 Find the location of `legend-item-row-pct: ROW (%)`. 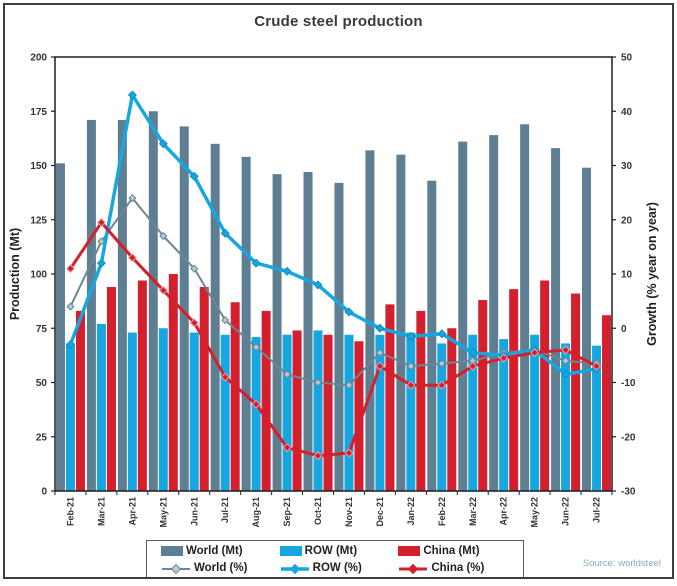

legend-item-row-pct: ROW (%) is located at coordinates (339, 568).